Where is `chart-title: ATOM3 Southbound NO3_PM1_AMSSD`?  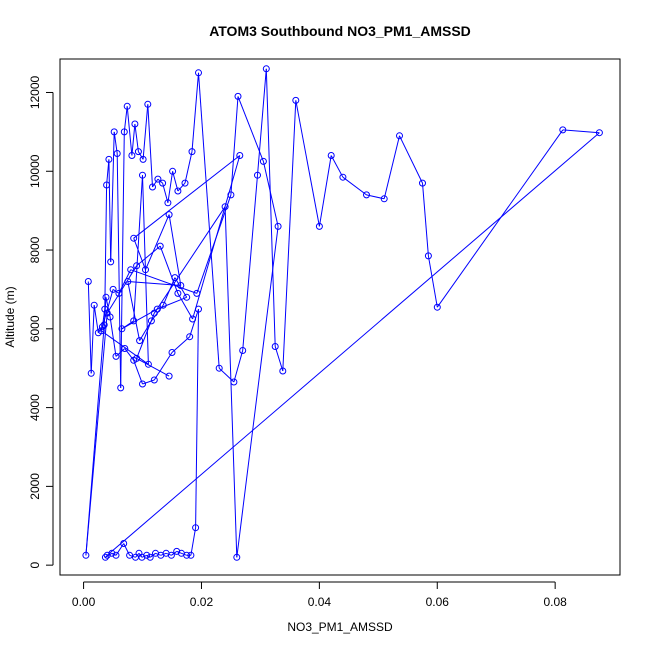 chart-title: ATOM3 Southbound NO3_PM1_AMSSD is located at coordinates (340, 31).